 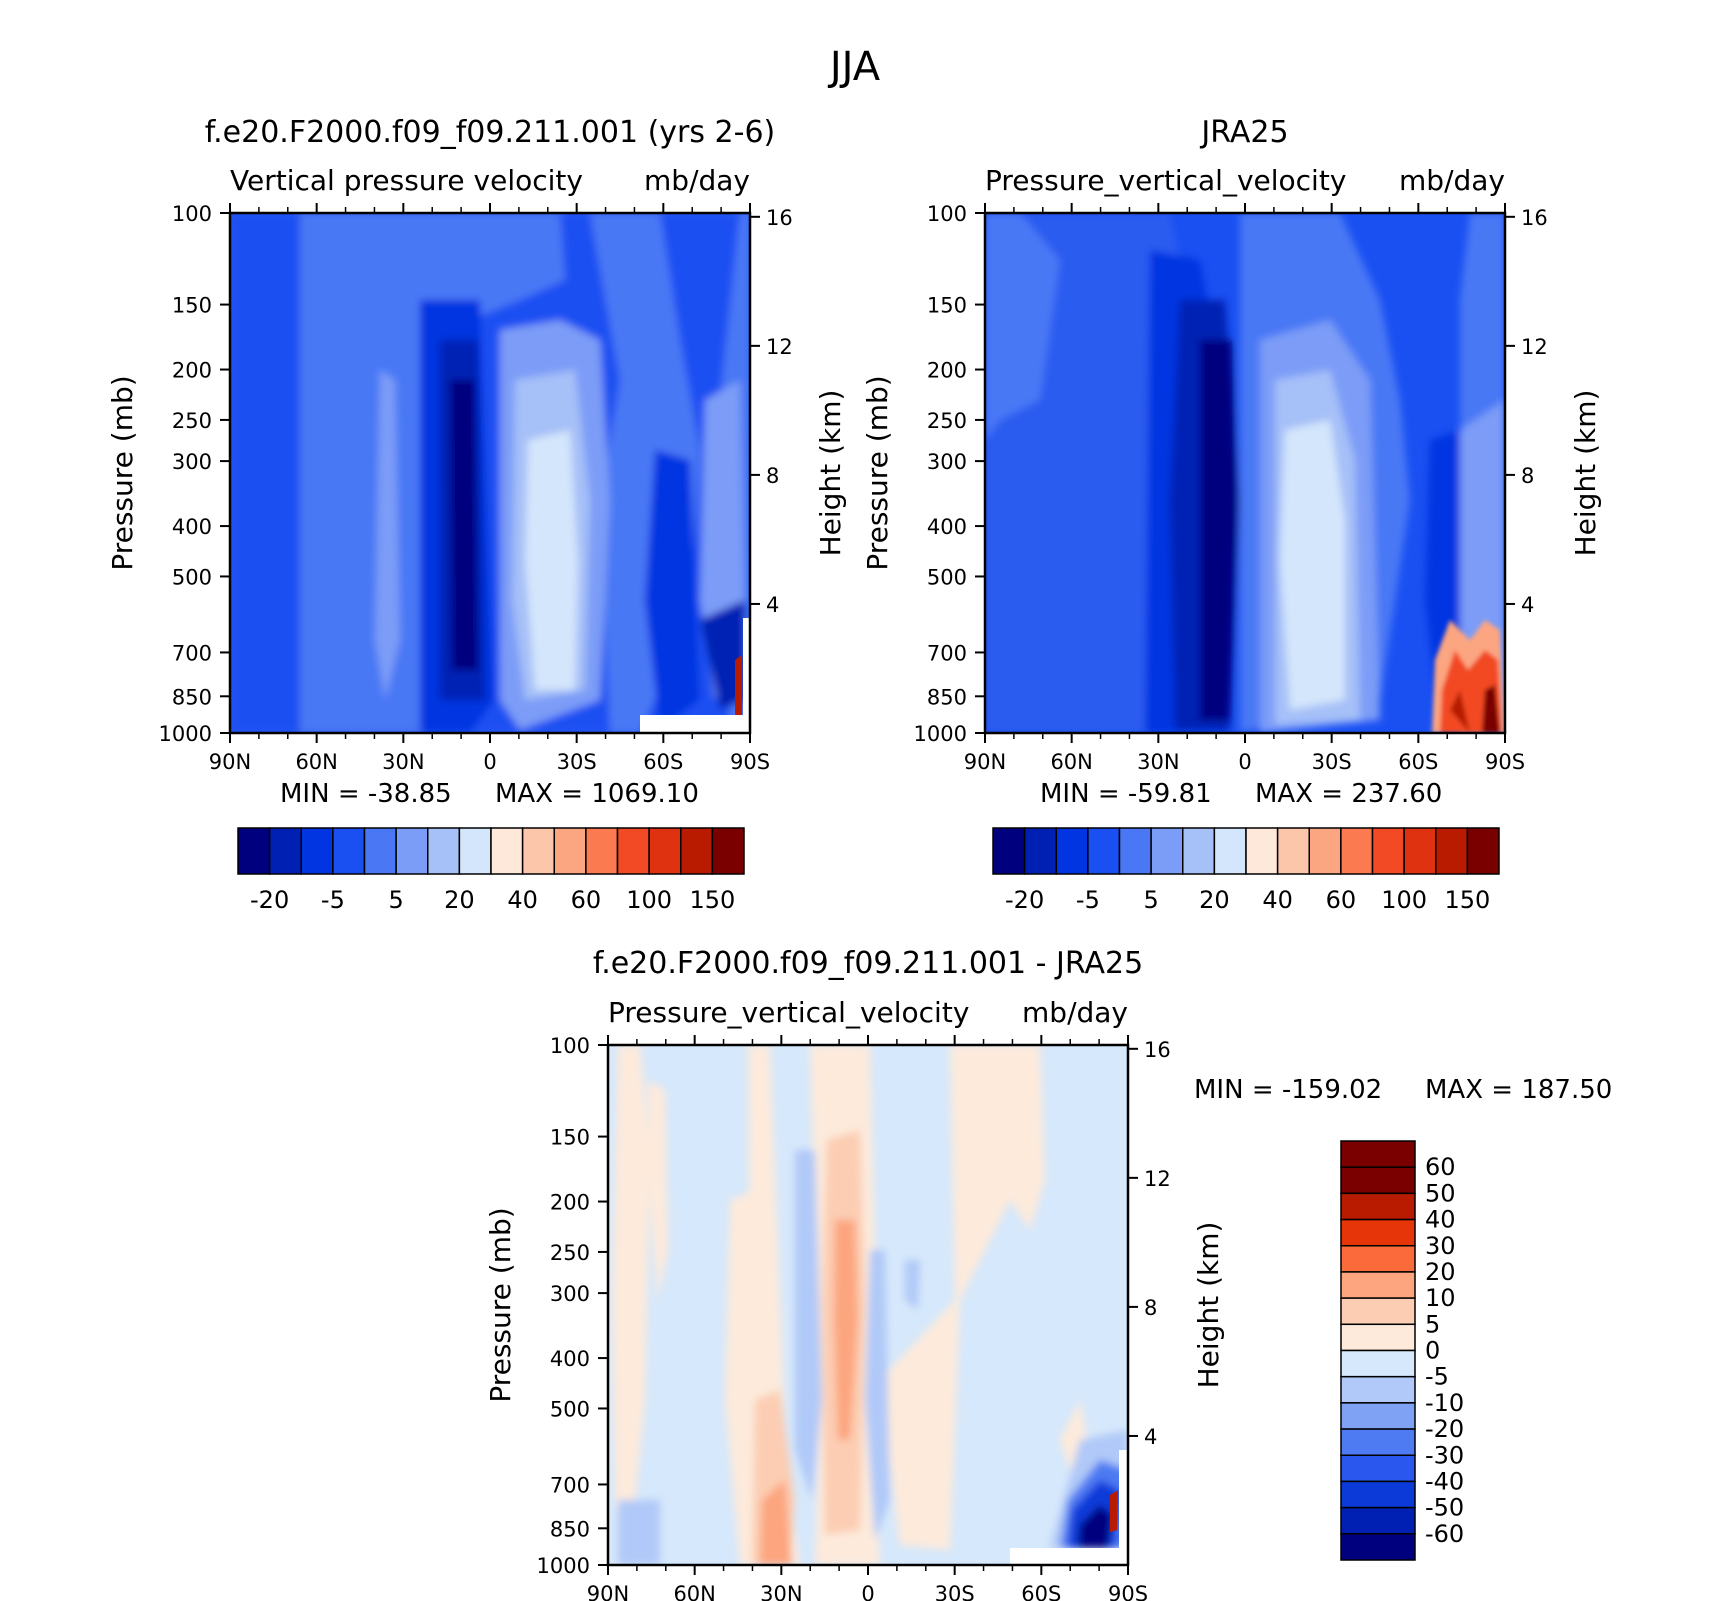 I want to click on colorbar-label: 30, so click(x=1440, y=1246).